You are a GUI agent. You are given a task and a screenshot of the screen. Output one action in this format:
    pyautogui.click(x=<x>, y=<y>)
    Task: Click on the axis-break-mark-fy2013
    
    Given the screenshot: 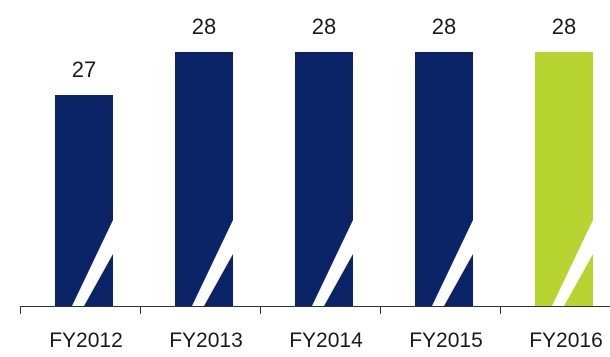 What is the action you would take?
    pyautogui.click(x=212, y=263)
    